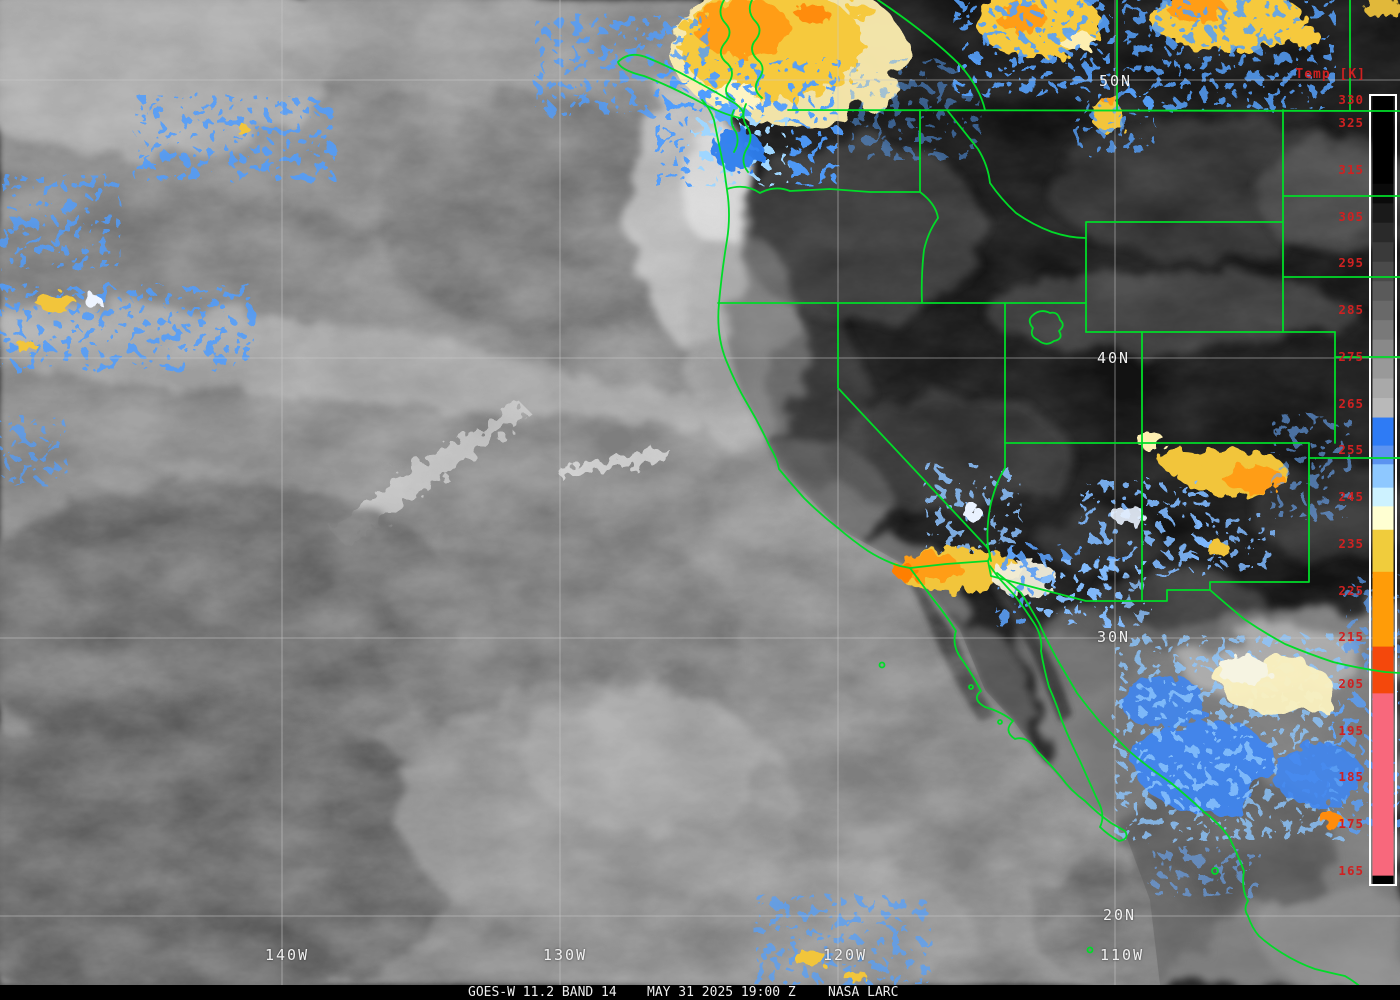 This screenshot has height=1000, width=1400. What do you see at coordinates (931, 55) in the screenshot?
I see `bc-ab-border` at bounding box center [931, 55].